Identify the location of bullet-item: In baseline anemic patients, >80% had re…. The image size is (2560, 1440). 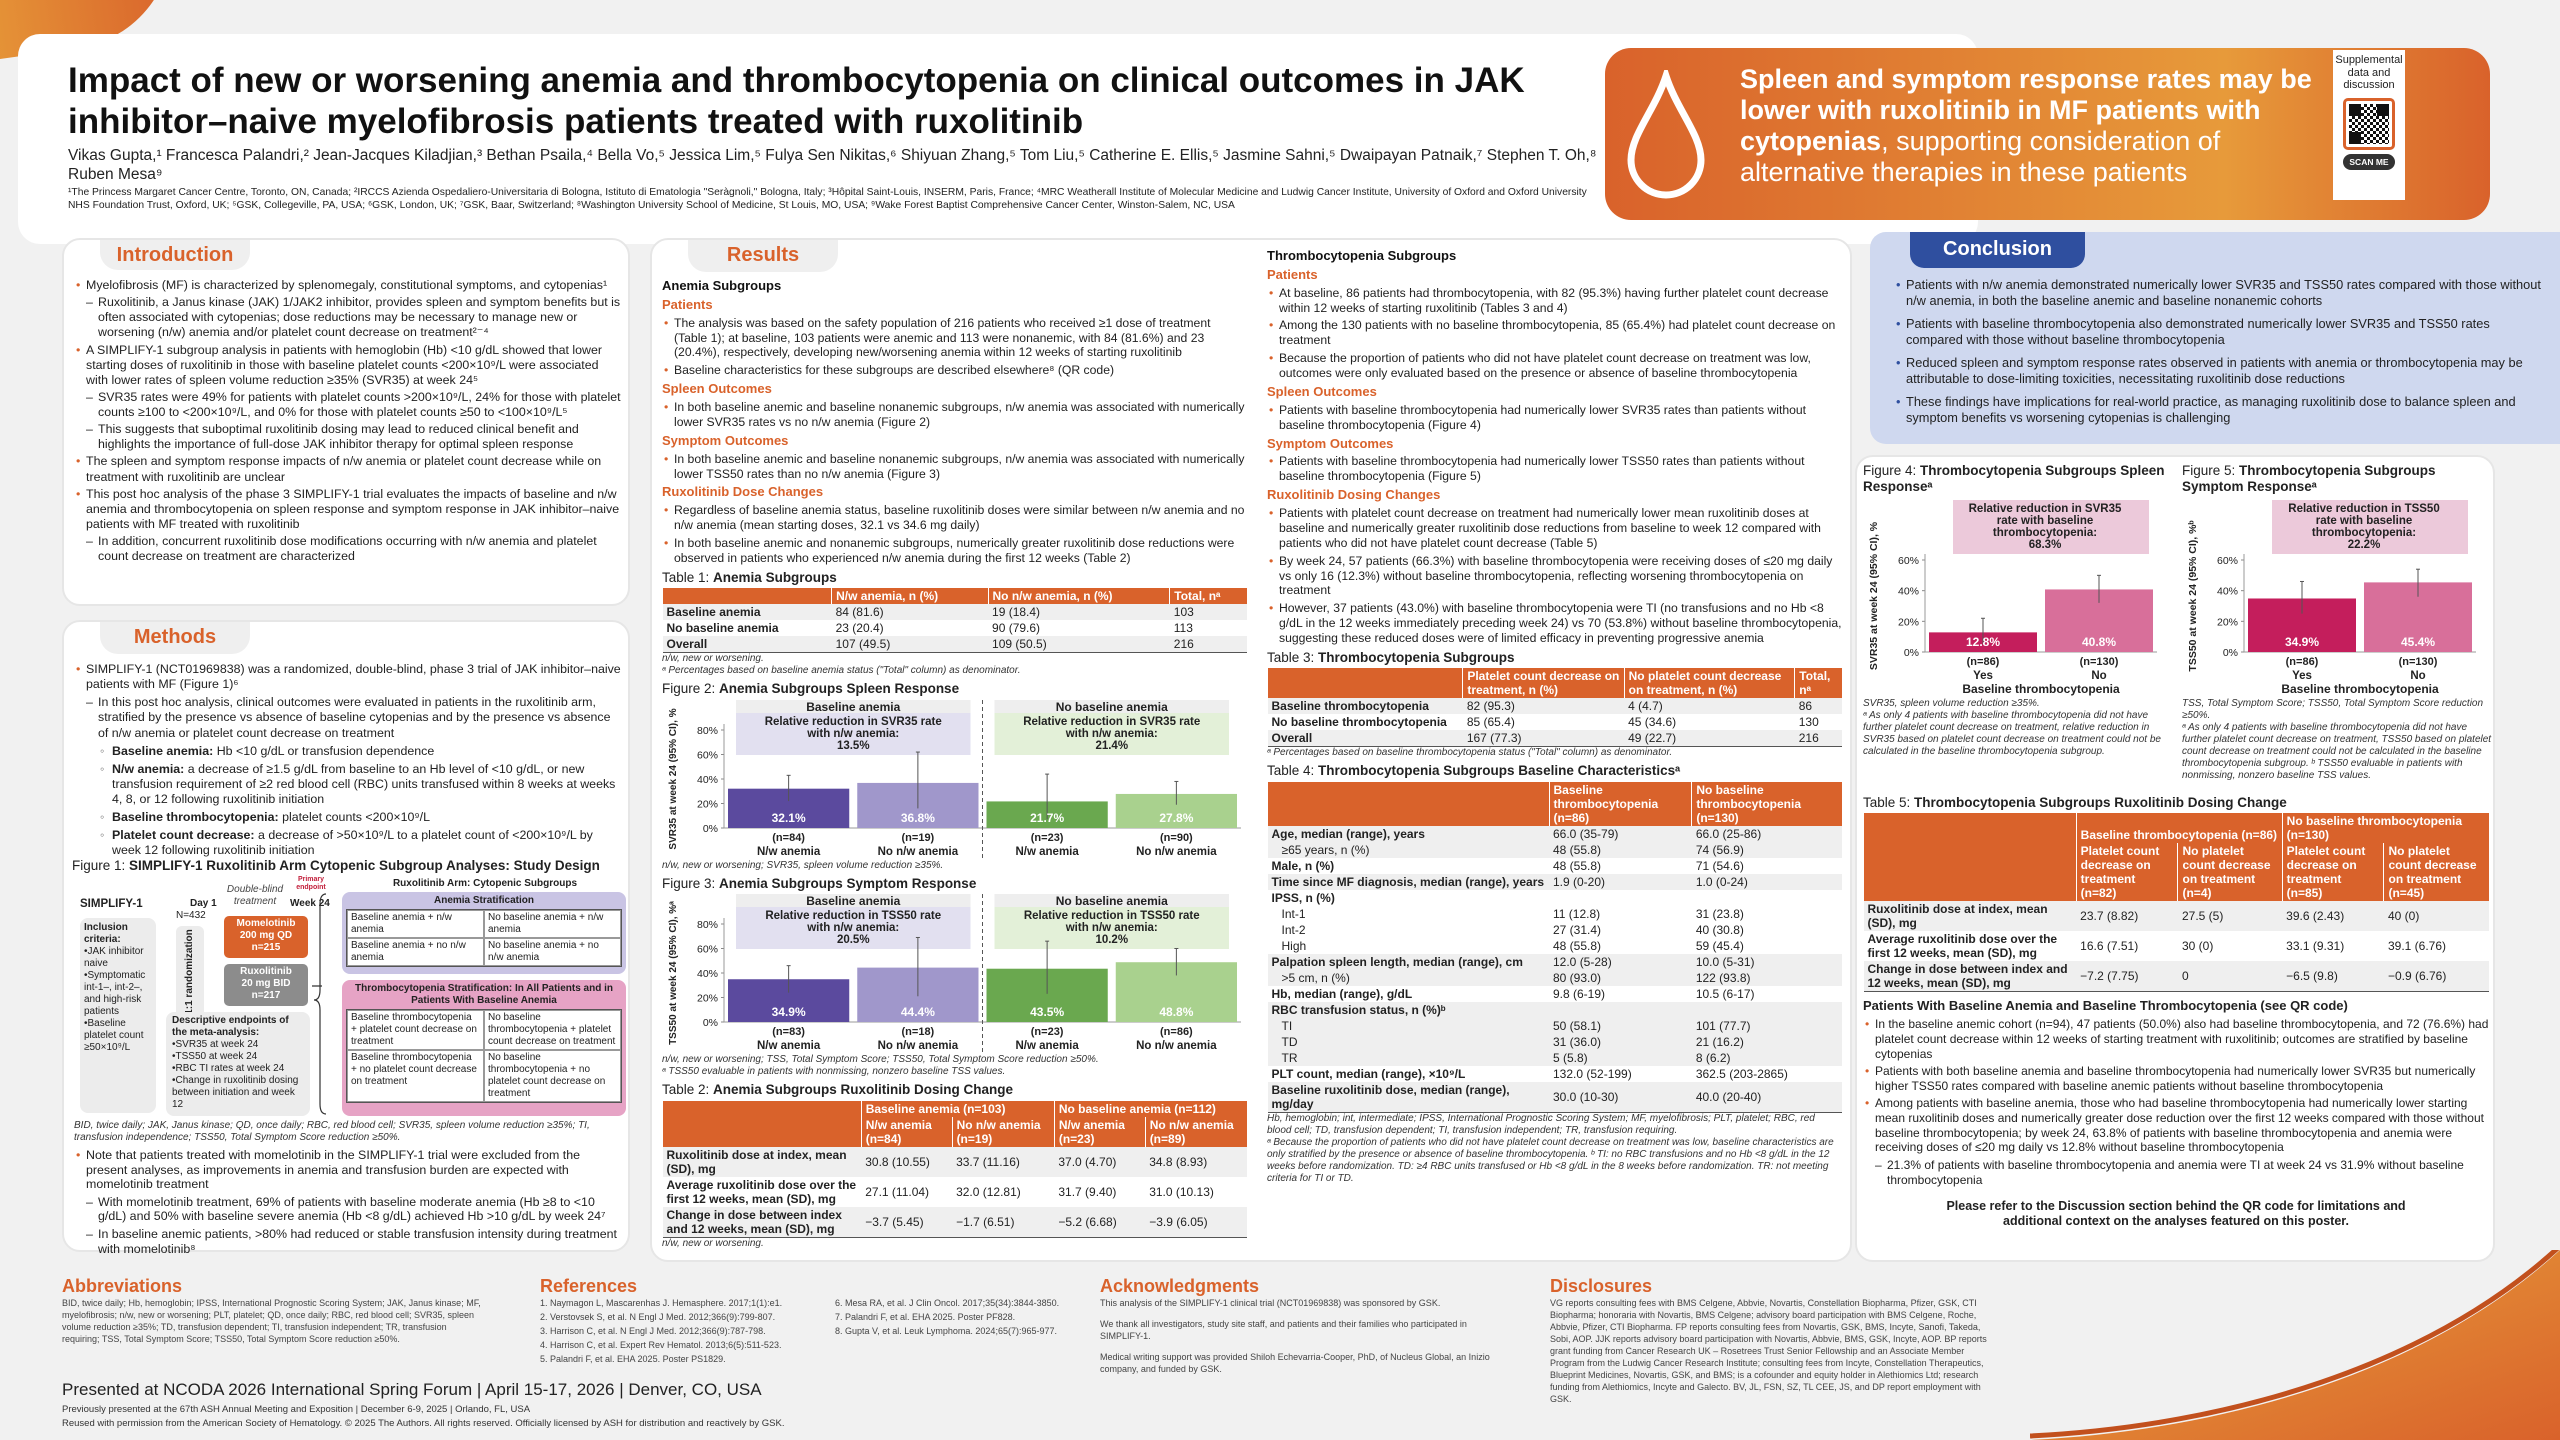
(348, 1241).